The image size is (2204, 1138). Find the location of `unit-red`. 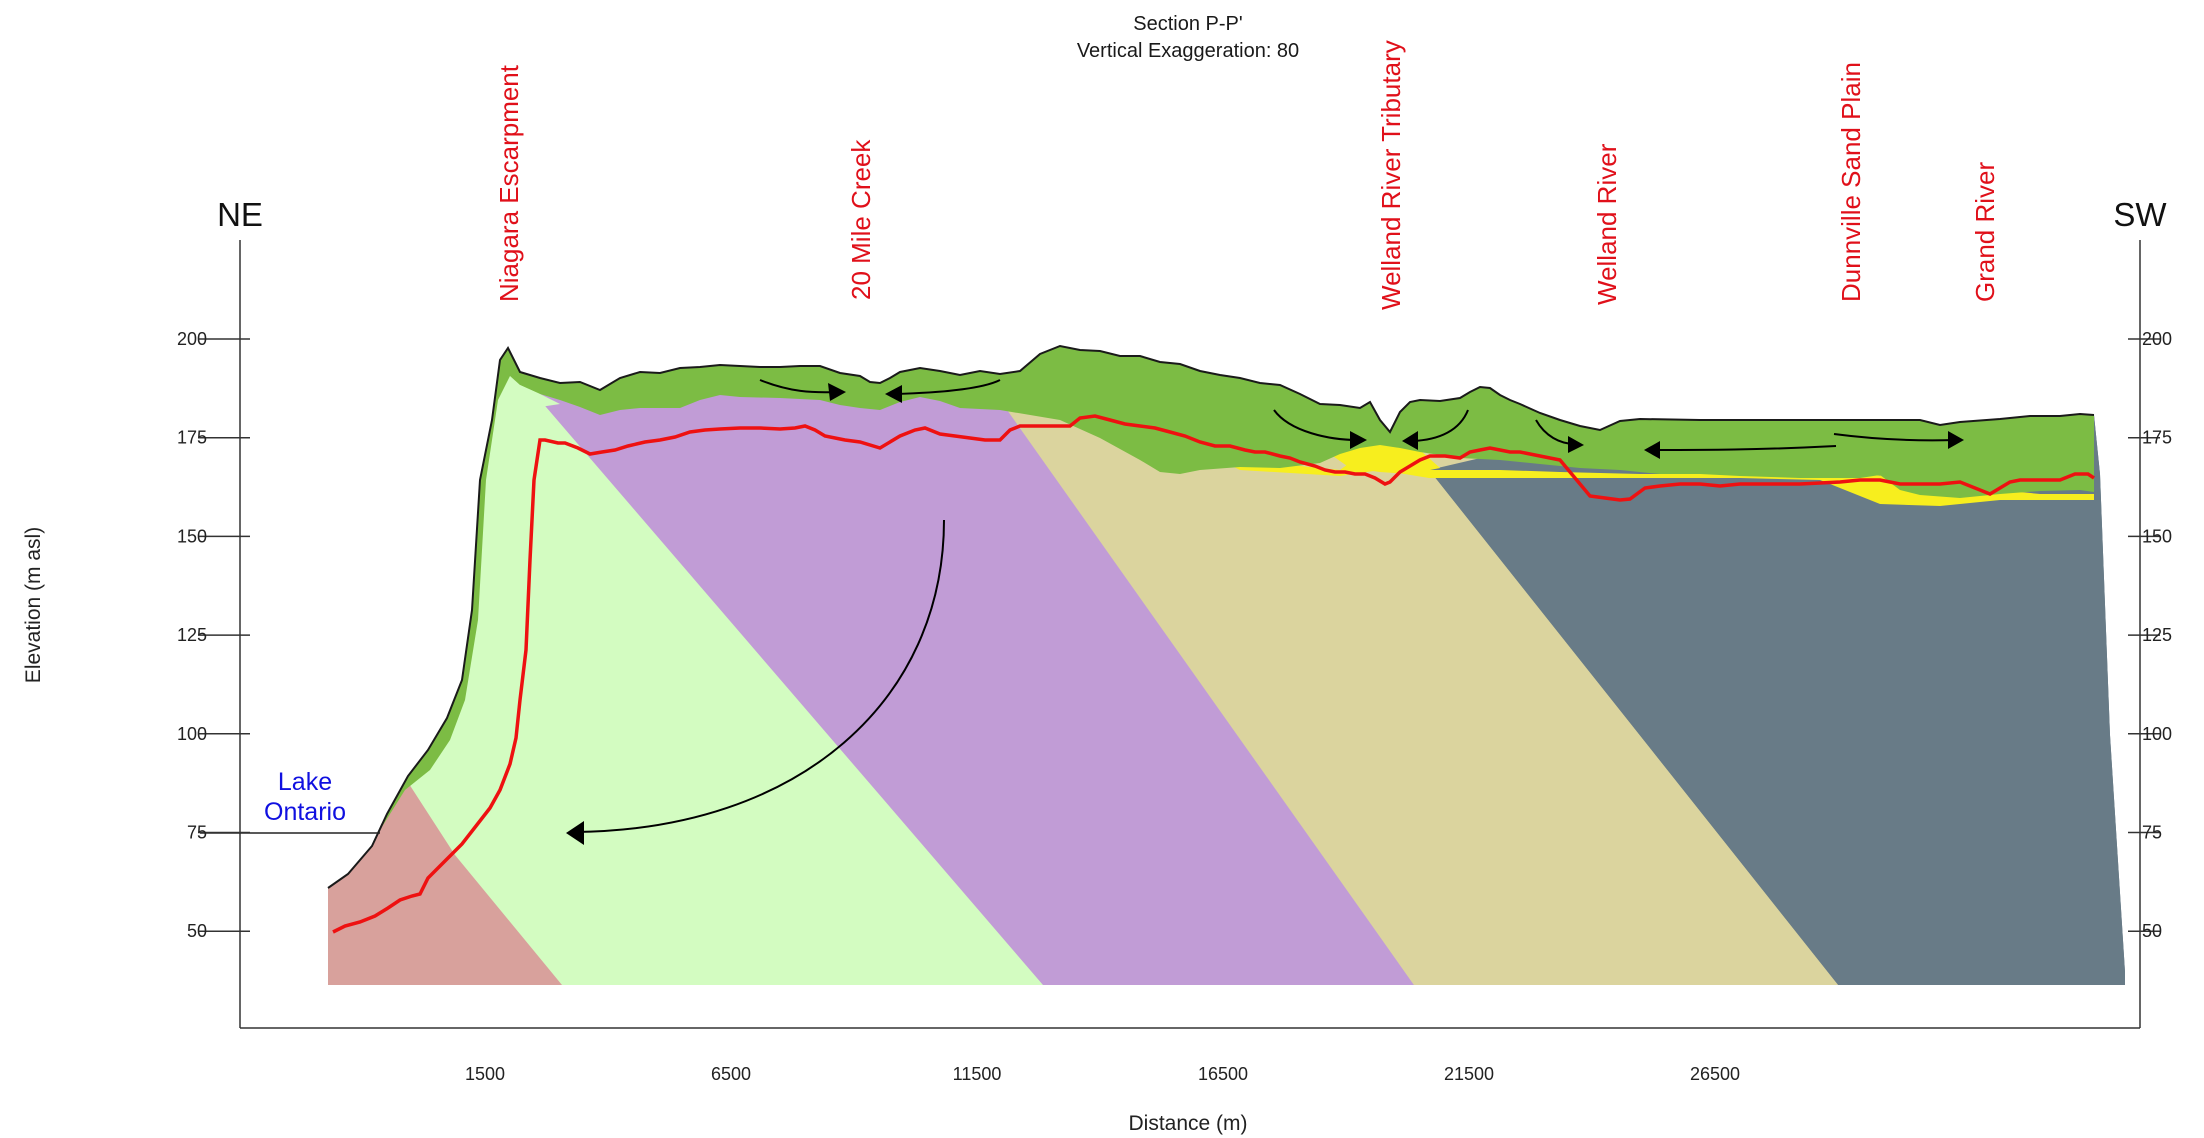

unit-red is located at coordinates (445, 792).